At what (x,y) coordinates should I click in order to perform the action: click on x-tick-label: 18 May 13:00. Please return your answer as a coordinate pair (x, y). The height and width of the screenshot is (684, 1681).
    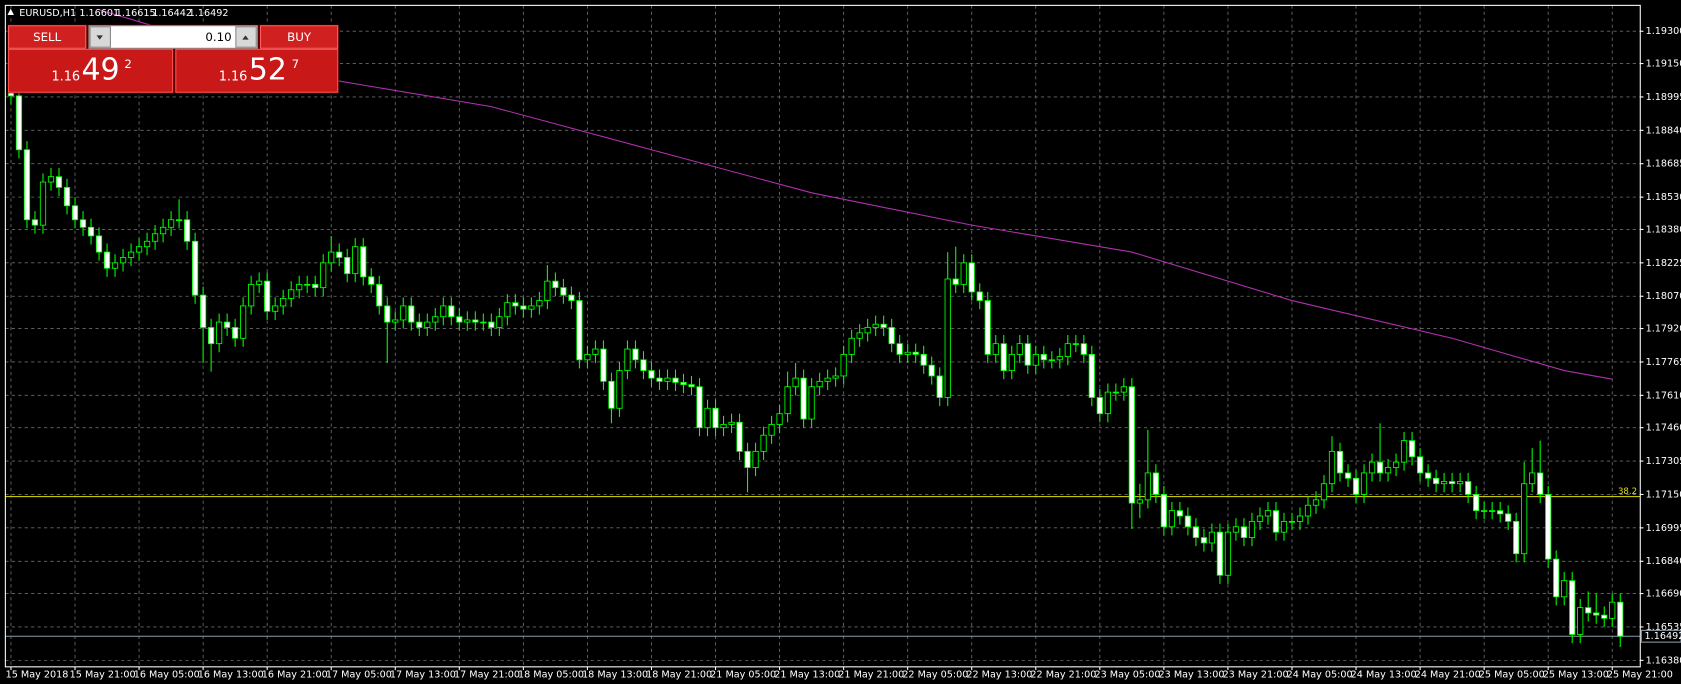
    Looking at the image, I should click on (615, 674).